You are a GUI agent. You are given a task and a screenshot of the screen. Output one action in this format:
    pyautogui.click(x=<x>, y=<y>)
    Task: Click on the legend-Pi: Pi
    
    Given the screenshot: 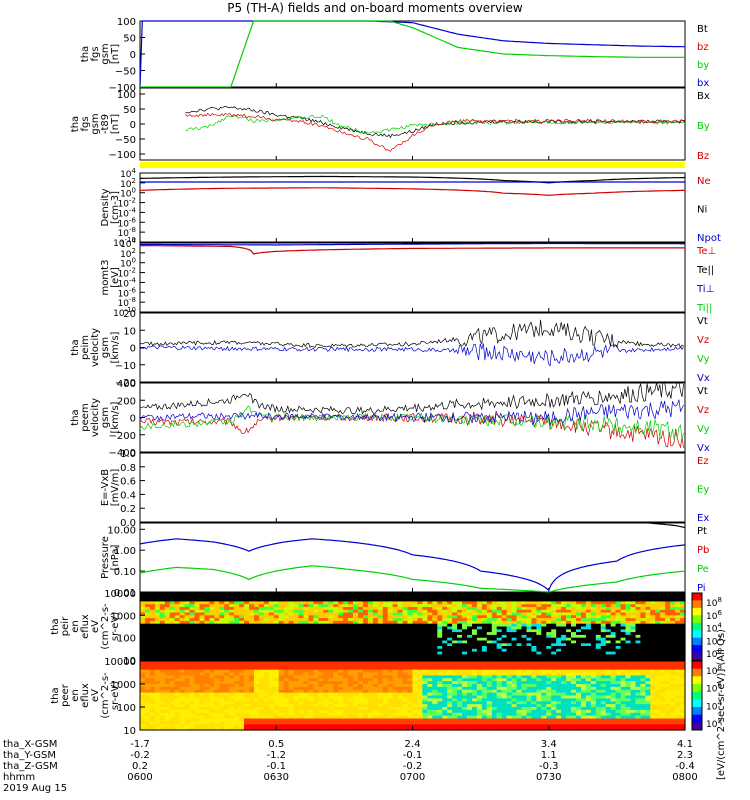 What is the action you would take?
    pyautogui.click(x=701, y=588)
    